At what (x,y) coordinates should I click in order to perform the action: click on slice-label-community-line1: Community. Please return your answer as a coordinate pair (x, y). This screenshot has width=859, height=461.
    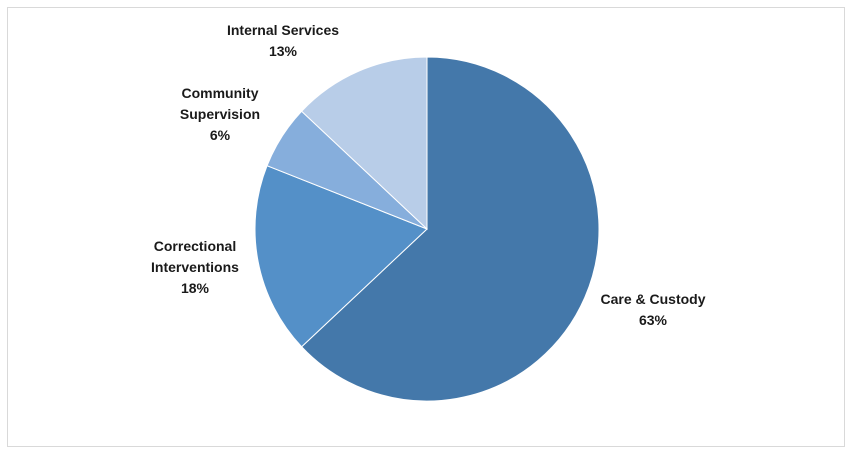
    Looking at the image, I should click on (220, 93).